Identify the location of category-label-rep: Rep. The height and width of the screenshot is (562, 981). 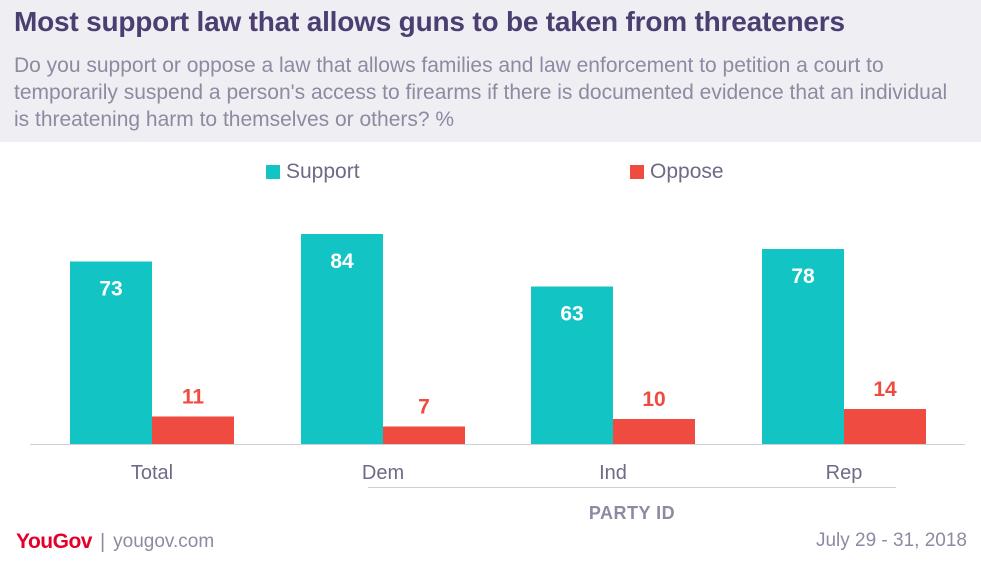
(844, 473).